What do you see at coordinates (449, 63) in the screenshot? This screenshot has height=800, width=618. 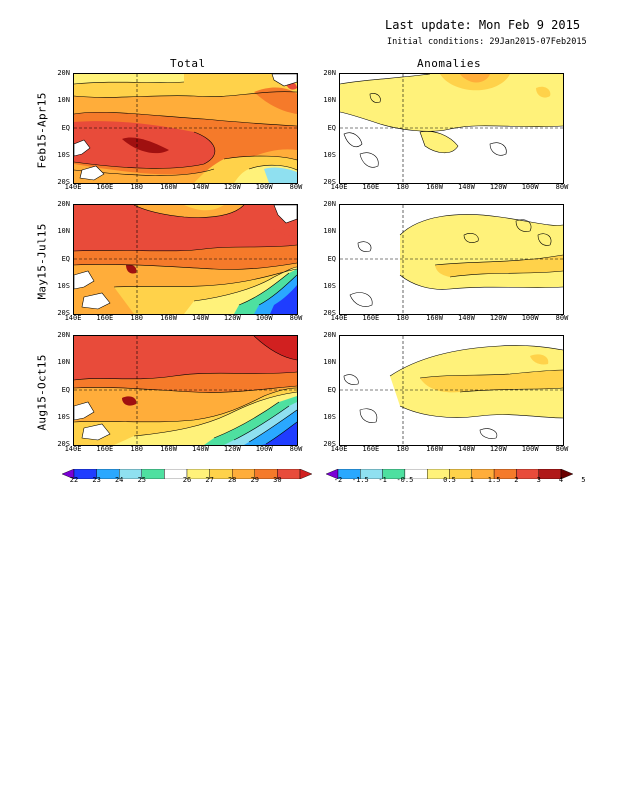 I see `column-title-anomalies: Anomalies` at bounding box center [449, 63].